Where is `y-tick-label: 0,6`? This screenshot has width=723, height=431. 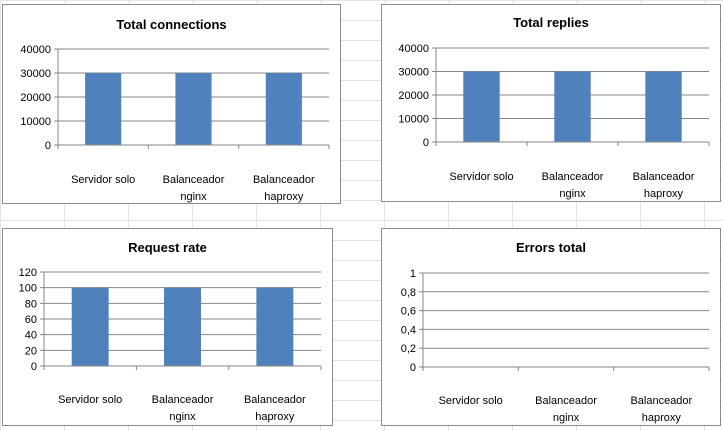 y-tick-label: 0,6 is located at coordinates (408, 312).